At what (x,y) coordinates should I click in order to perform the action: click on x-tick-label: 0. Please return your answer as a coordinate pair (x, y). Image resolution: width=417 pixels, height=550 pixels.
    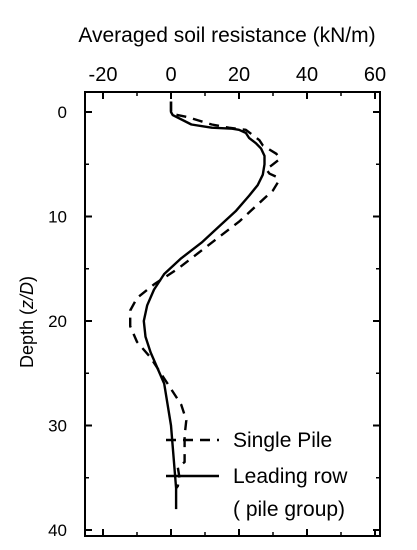
    Looking at the image, I should click on (170, 75).